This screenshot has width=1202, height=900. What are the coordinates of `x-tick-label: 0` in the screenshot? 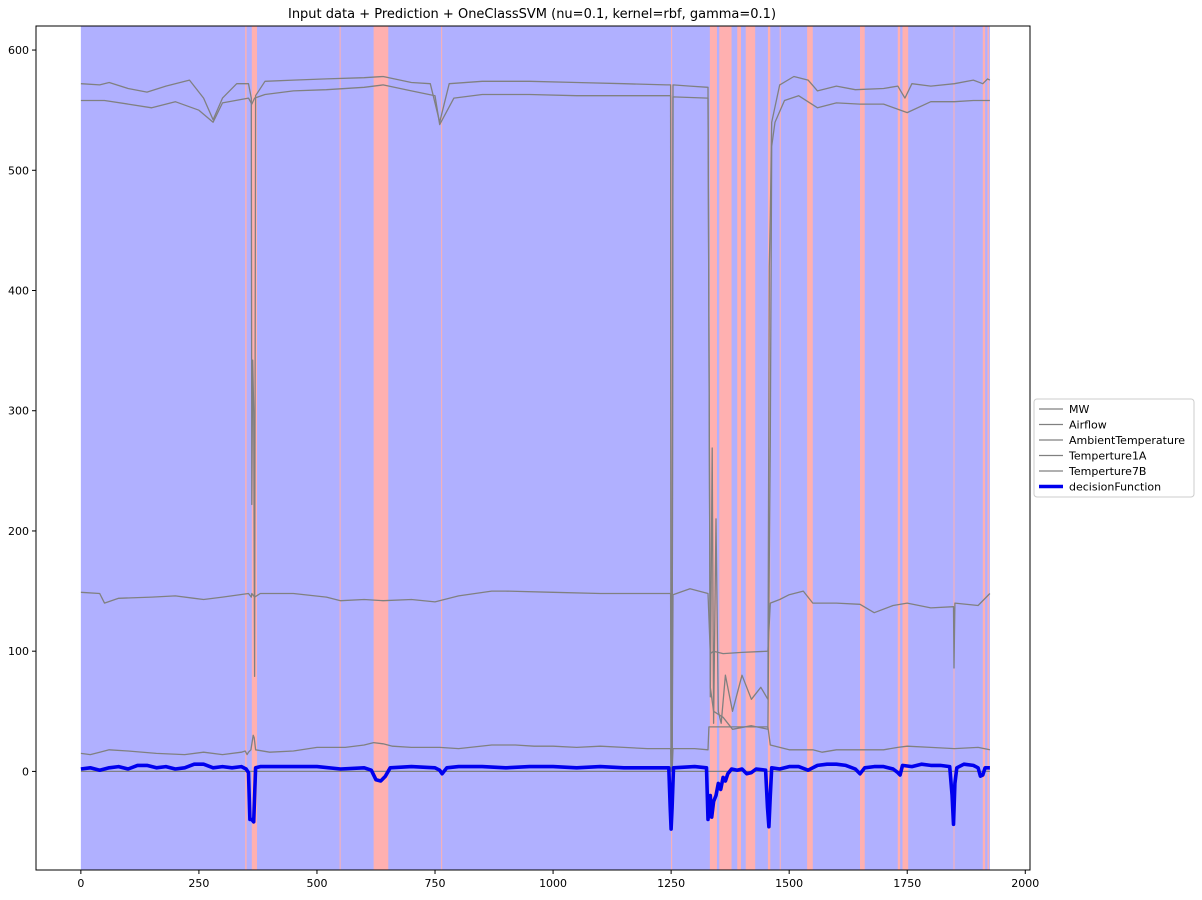 It's located at (80, 883).